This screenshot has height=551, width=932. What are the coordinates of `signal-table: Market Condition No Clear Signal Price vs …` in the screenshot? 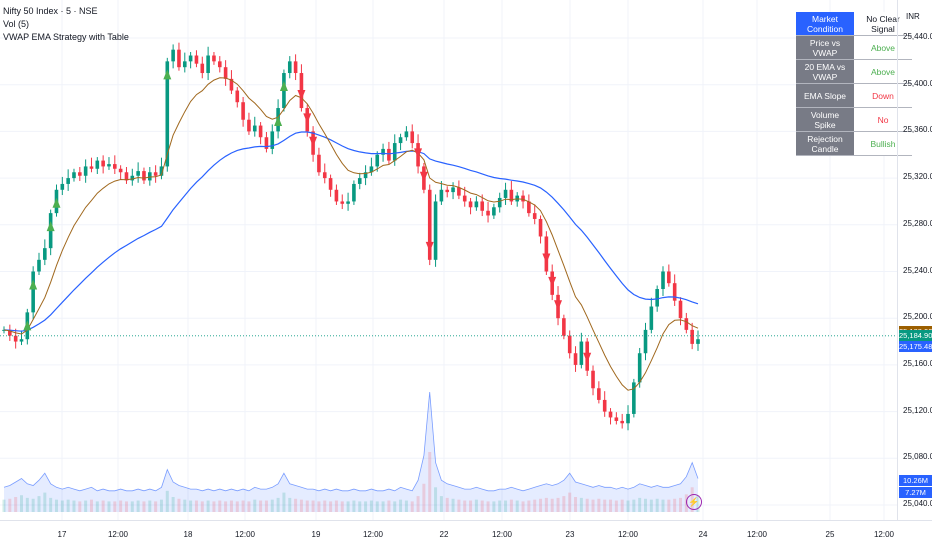 It's located at (854, 84).